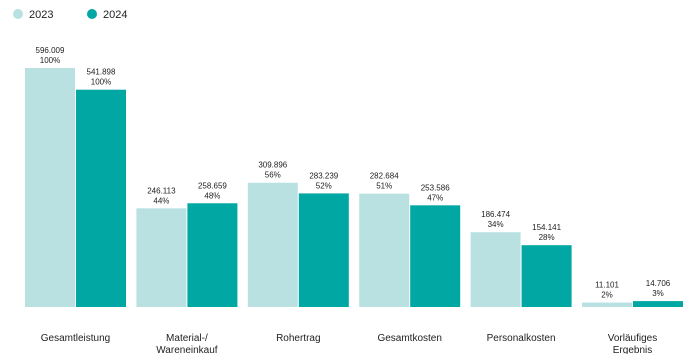  I want to click on pct-label-2024-2: 52%, so click(324, 185).